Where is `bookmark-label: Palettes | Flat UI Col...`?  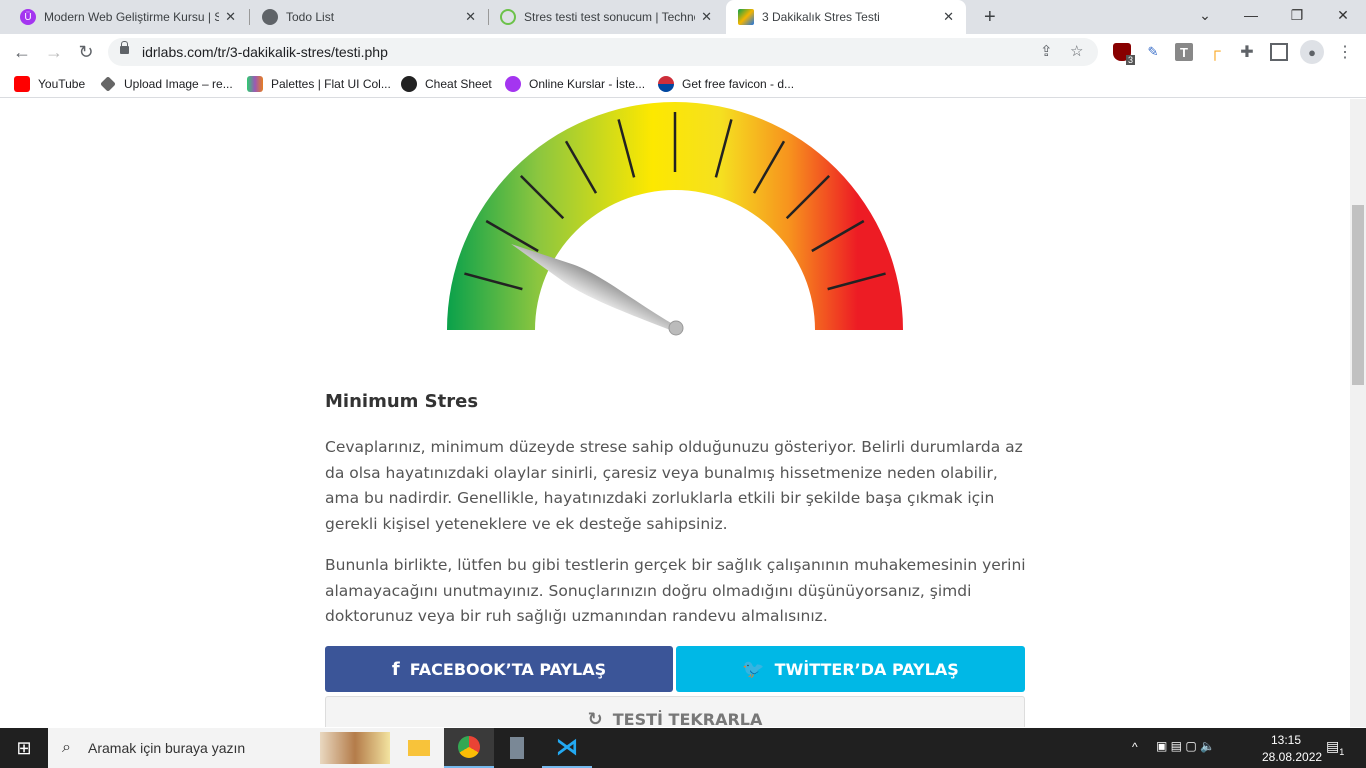 bookmark-label: Palettes | Flat UI Col... is located at coordinates (331, 84).